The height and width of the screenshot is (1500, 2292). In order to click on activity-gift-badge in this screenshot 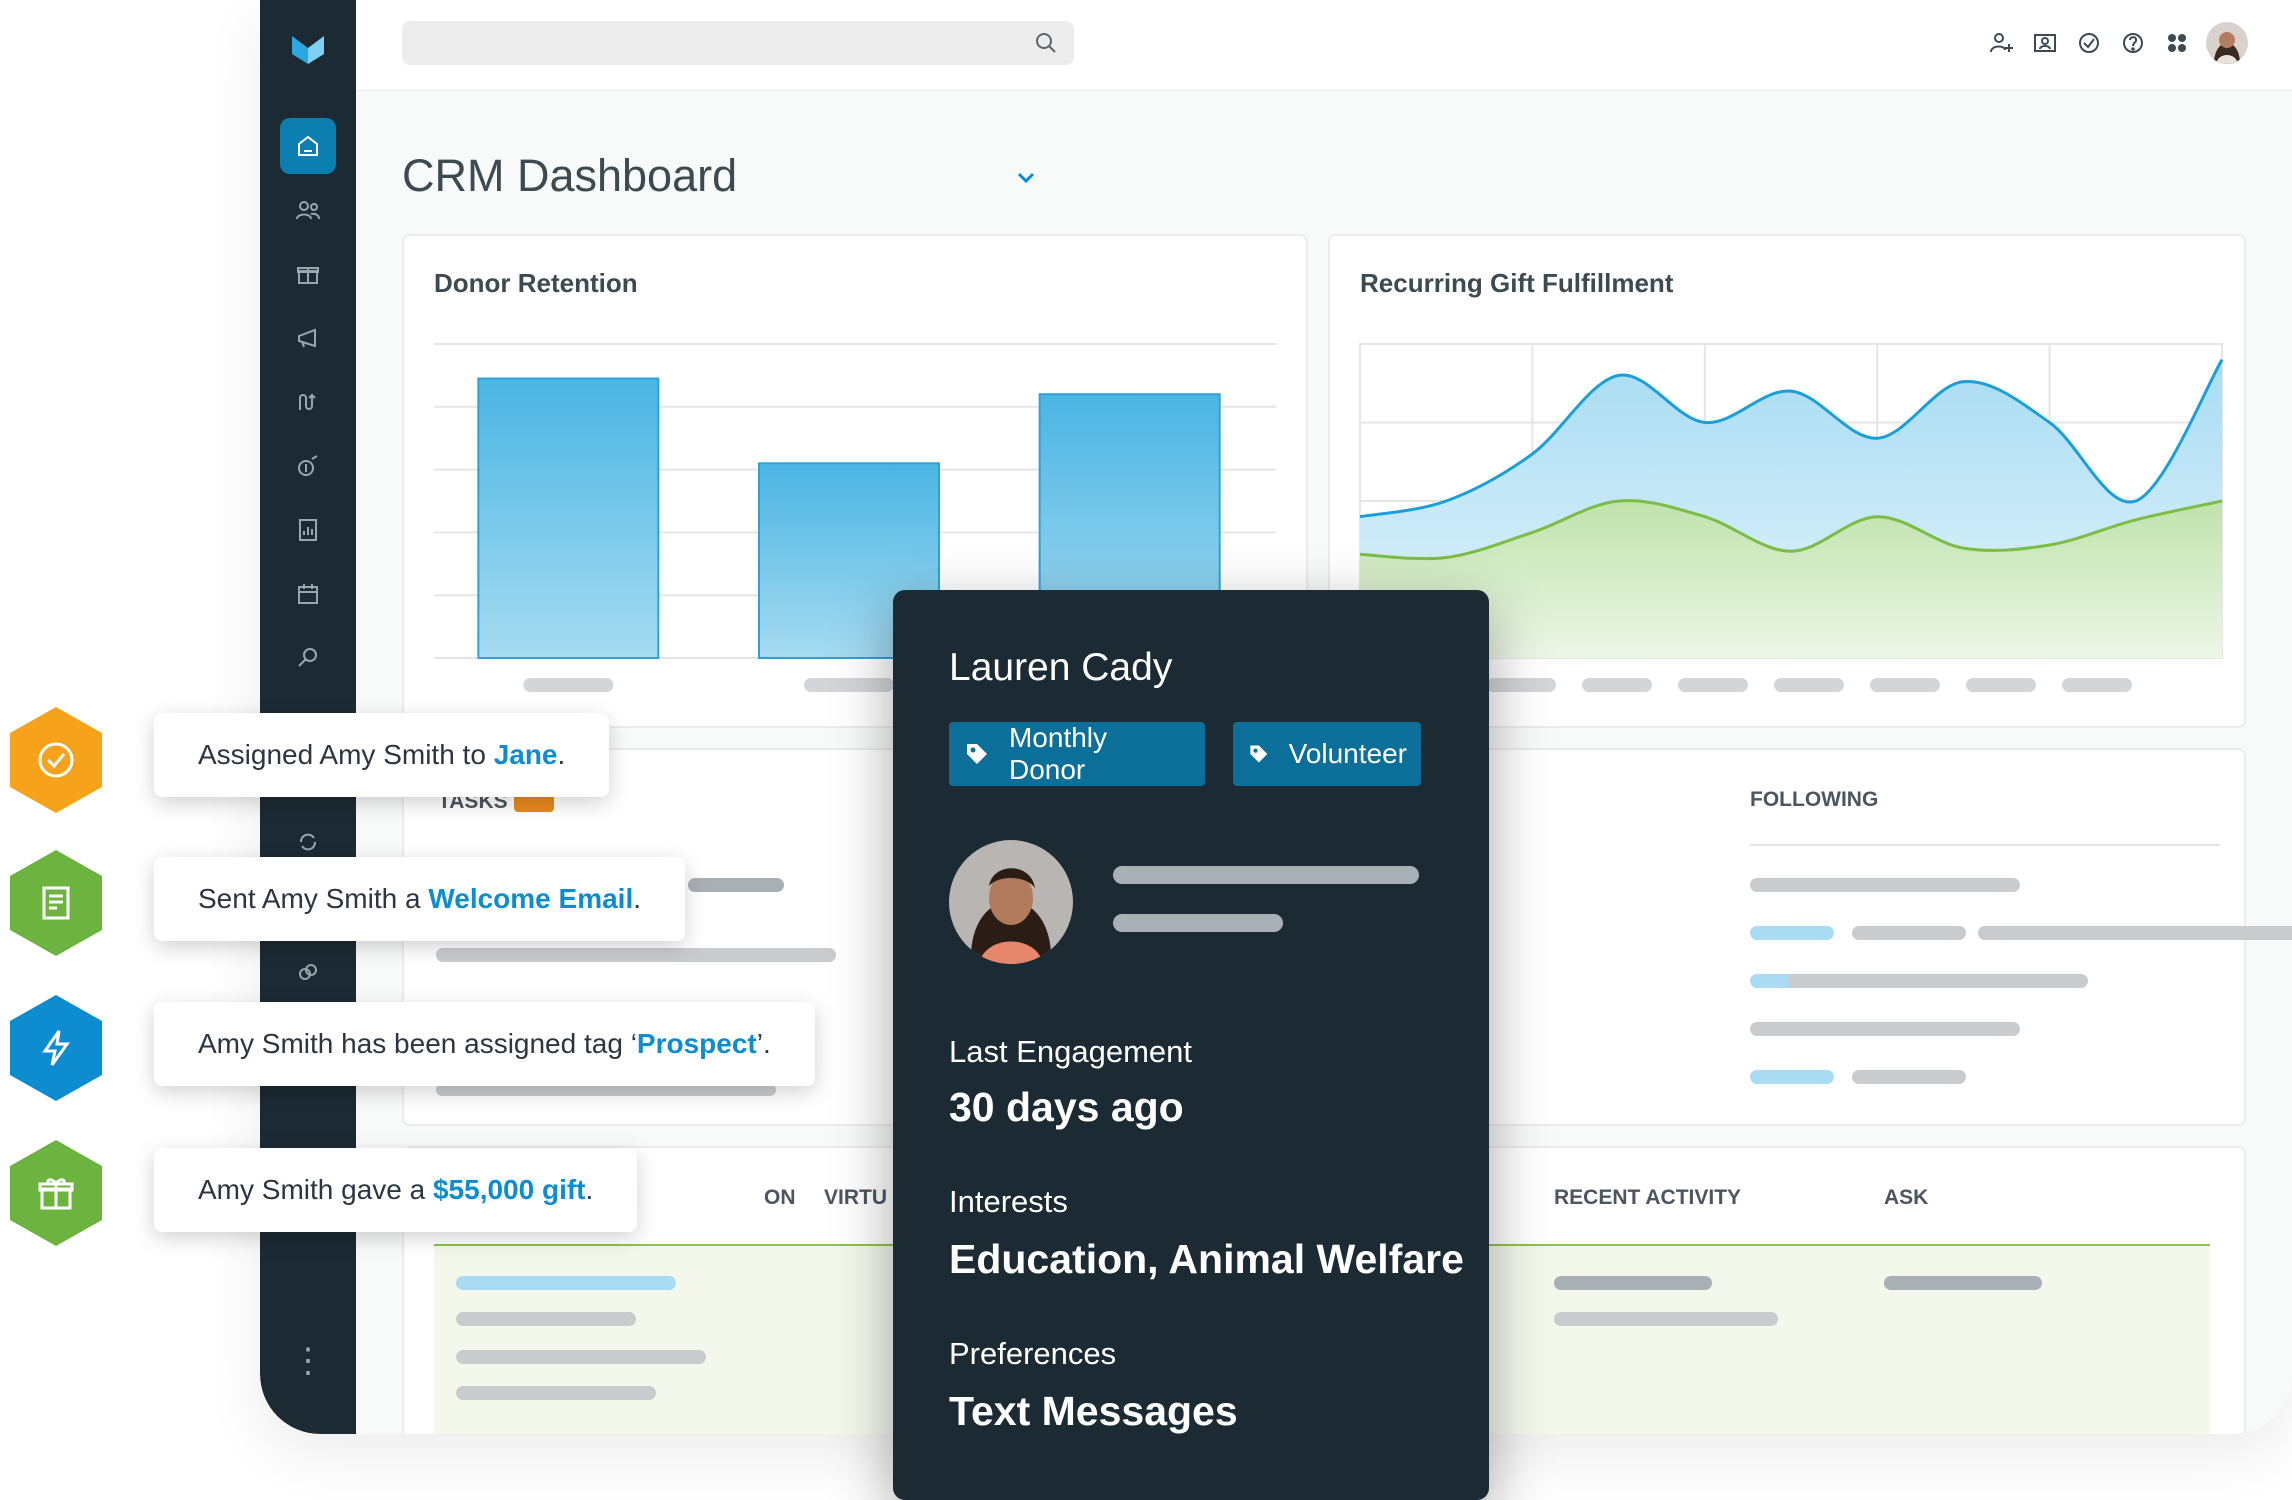, I will do `click(56, 1193)`.